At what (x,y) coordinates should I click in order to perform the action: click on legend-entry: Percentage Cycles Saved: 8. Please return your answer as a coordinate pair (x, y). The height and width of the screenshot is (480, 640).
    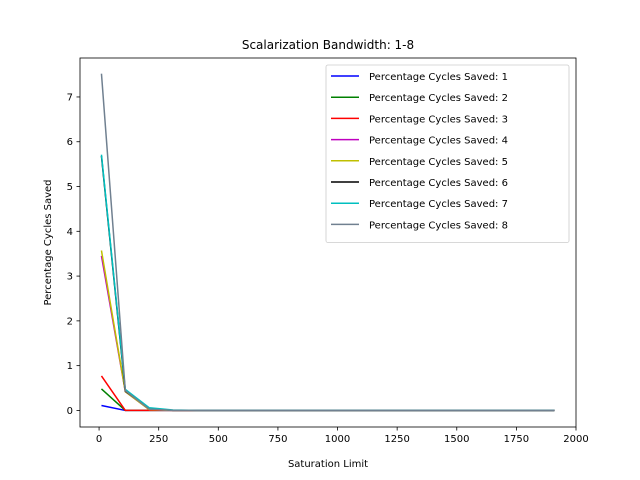
    Looking at the image, I should click on (438, 225).